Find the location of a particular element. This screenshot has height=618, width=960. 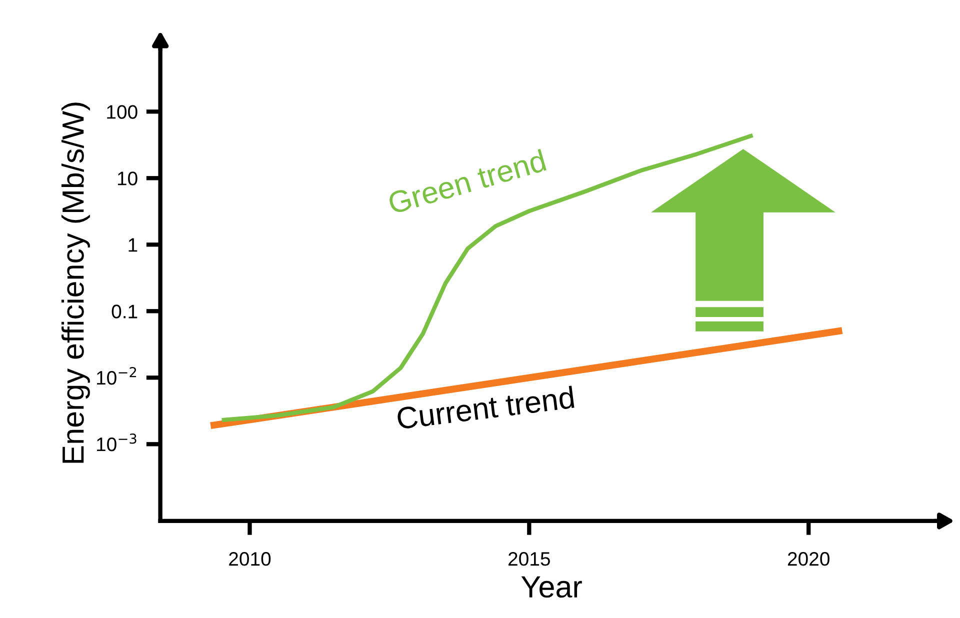

x-tick-label: 2015 is located at coordinates (529, 559).